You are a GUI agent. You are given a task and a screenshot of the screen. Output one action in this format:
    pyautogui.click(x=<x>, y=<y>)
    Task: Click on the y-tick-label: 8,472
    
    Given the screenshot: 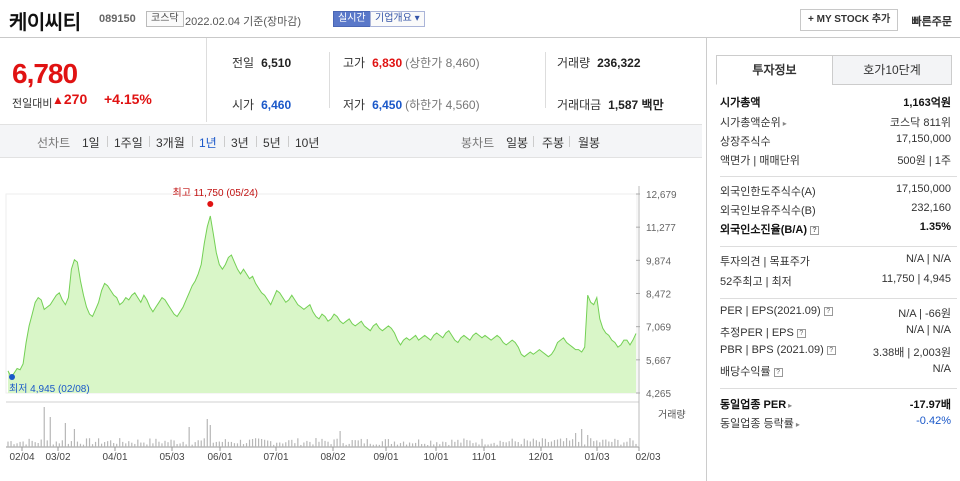 What is the action you would take?
    pyautogui.click(x=658, y=295)
    